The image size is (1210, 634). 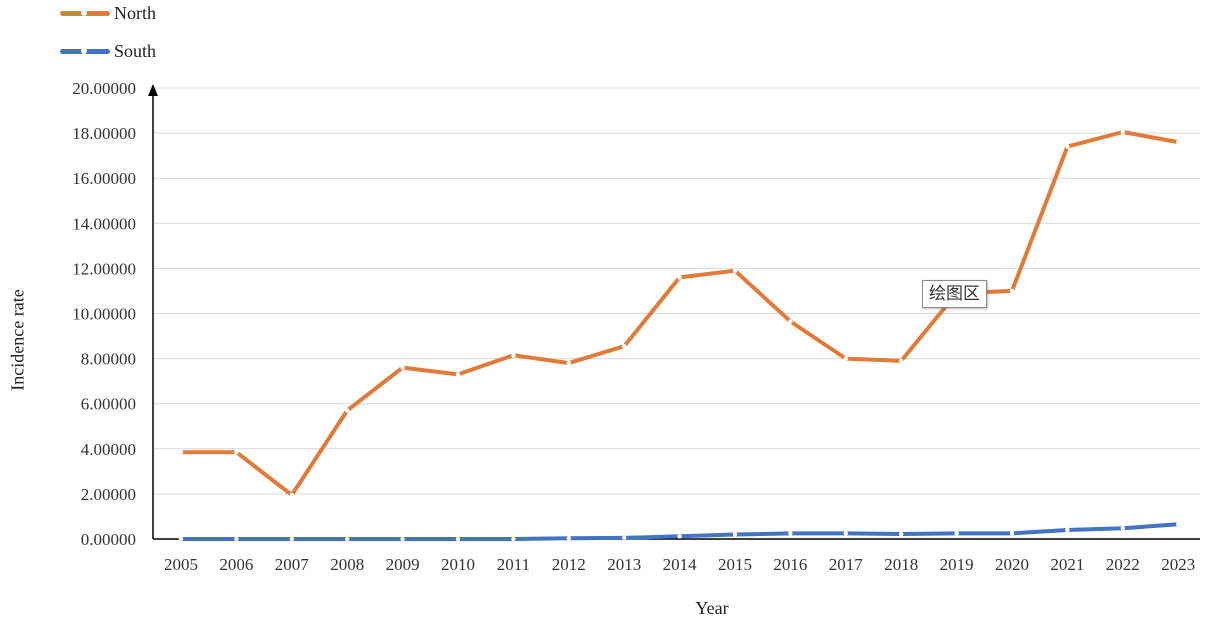 I want to click on x-tick-label: 2009, so click(x=403, y=564).